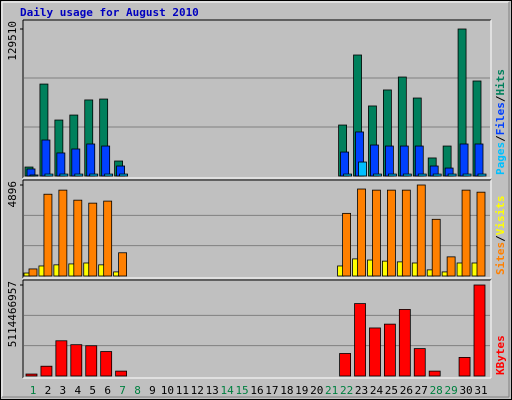  Describe the element at coordinates (12, 194) in the screenshot. I see `y-tick-label: 4896` at that location.